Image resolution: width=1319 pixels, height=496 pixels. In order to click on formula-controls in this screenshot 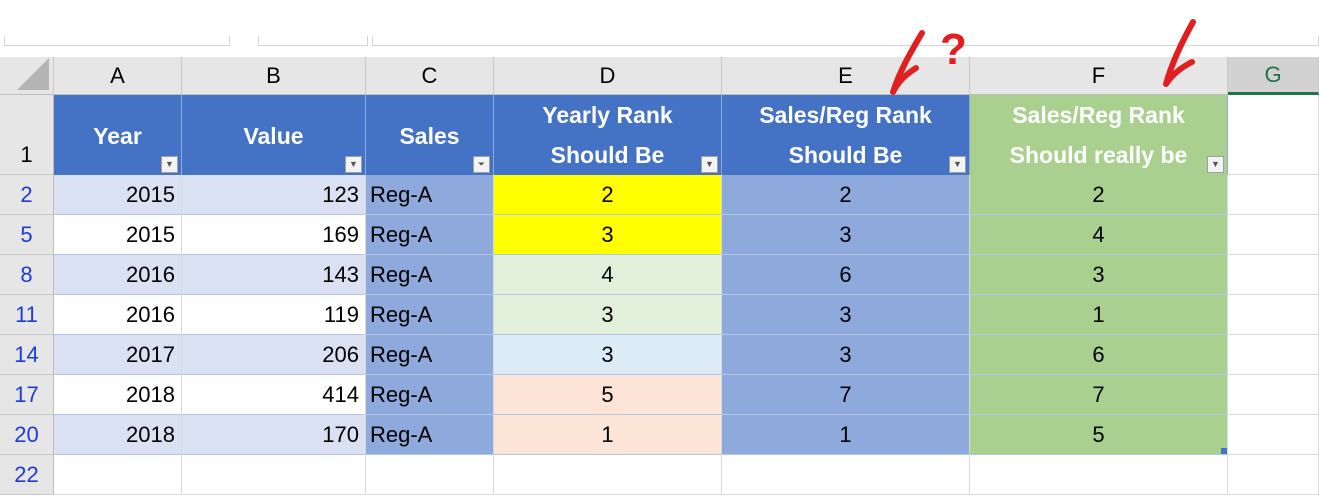, I will do `click(313, 41)`.